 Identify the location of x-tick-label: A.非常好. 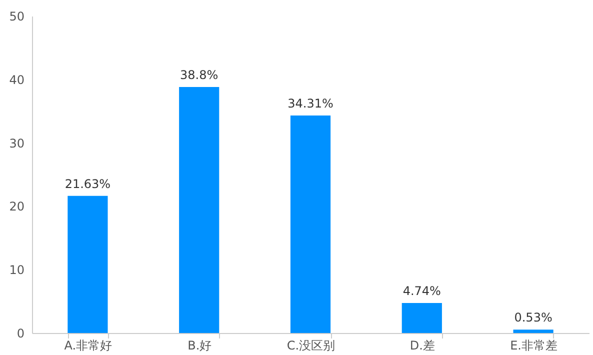
(88, 345).